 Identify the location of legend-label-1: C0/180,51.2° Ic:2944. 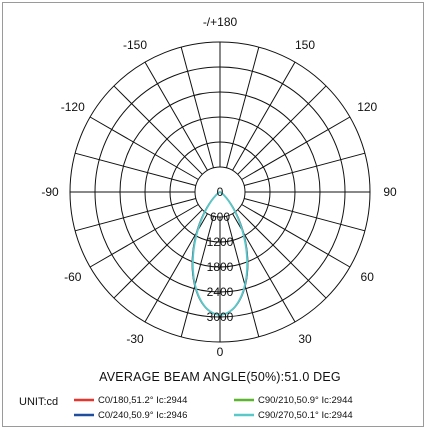
(142, 400).